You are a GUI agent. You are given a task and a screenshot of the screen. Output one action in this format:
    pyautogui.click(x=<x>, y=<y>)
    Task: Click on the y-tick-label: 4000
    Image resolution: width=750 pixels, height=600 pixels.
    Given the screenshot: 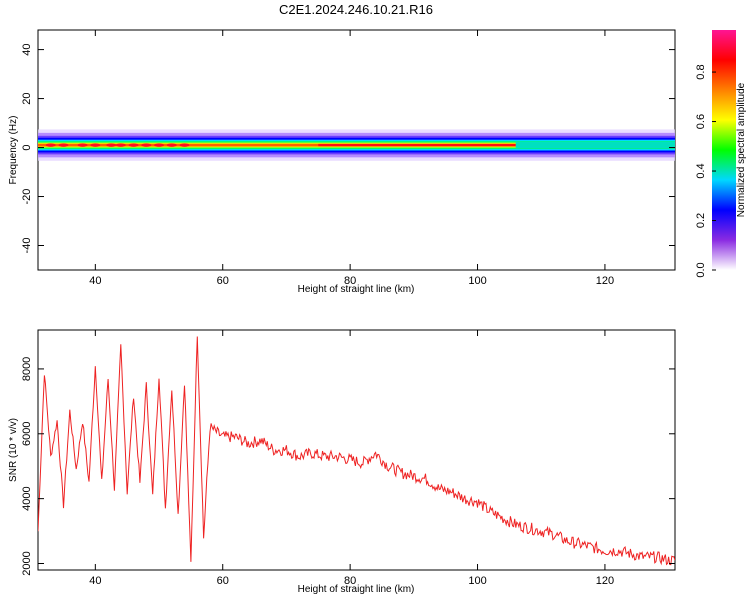 What is the action you would take?
    pyautogui.click(x=27, y=498)
    